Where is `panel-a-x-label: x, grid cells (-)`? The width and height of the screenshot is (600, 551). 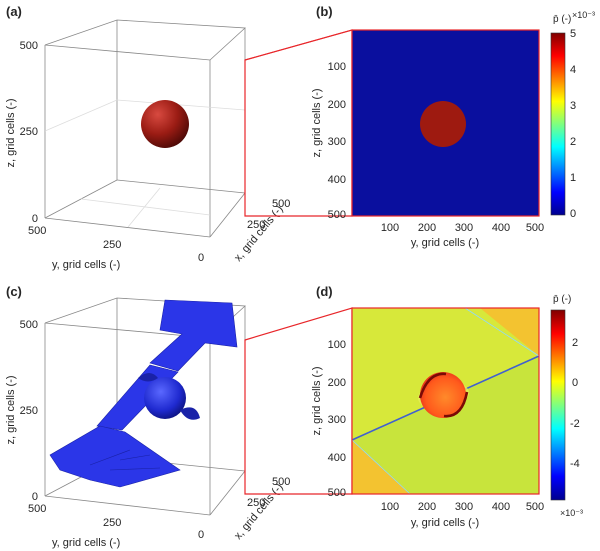 panel-a-x-label: x, grid cells (-) is located at coordinates (259, 233).